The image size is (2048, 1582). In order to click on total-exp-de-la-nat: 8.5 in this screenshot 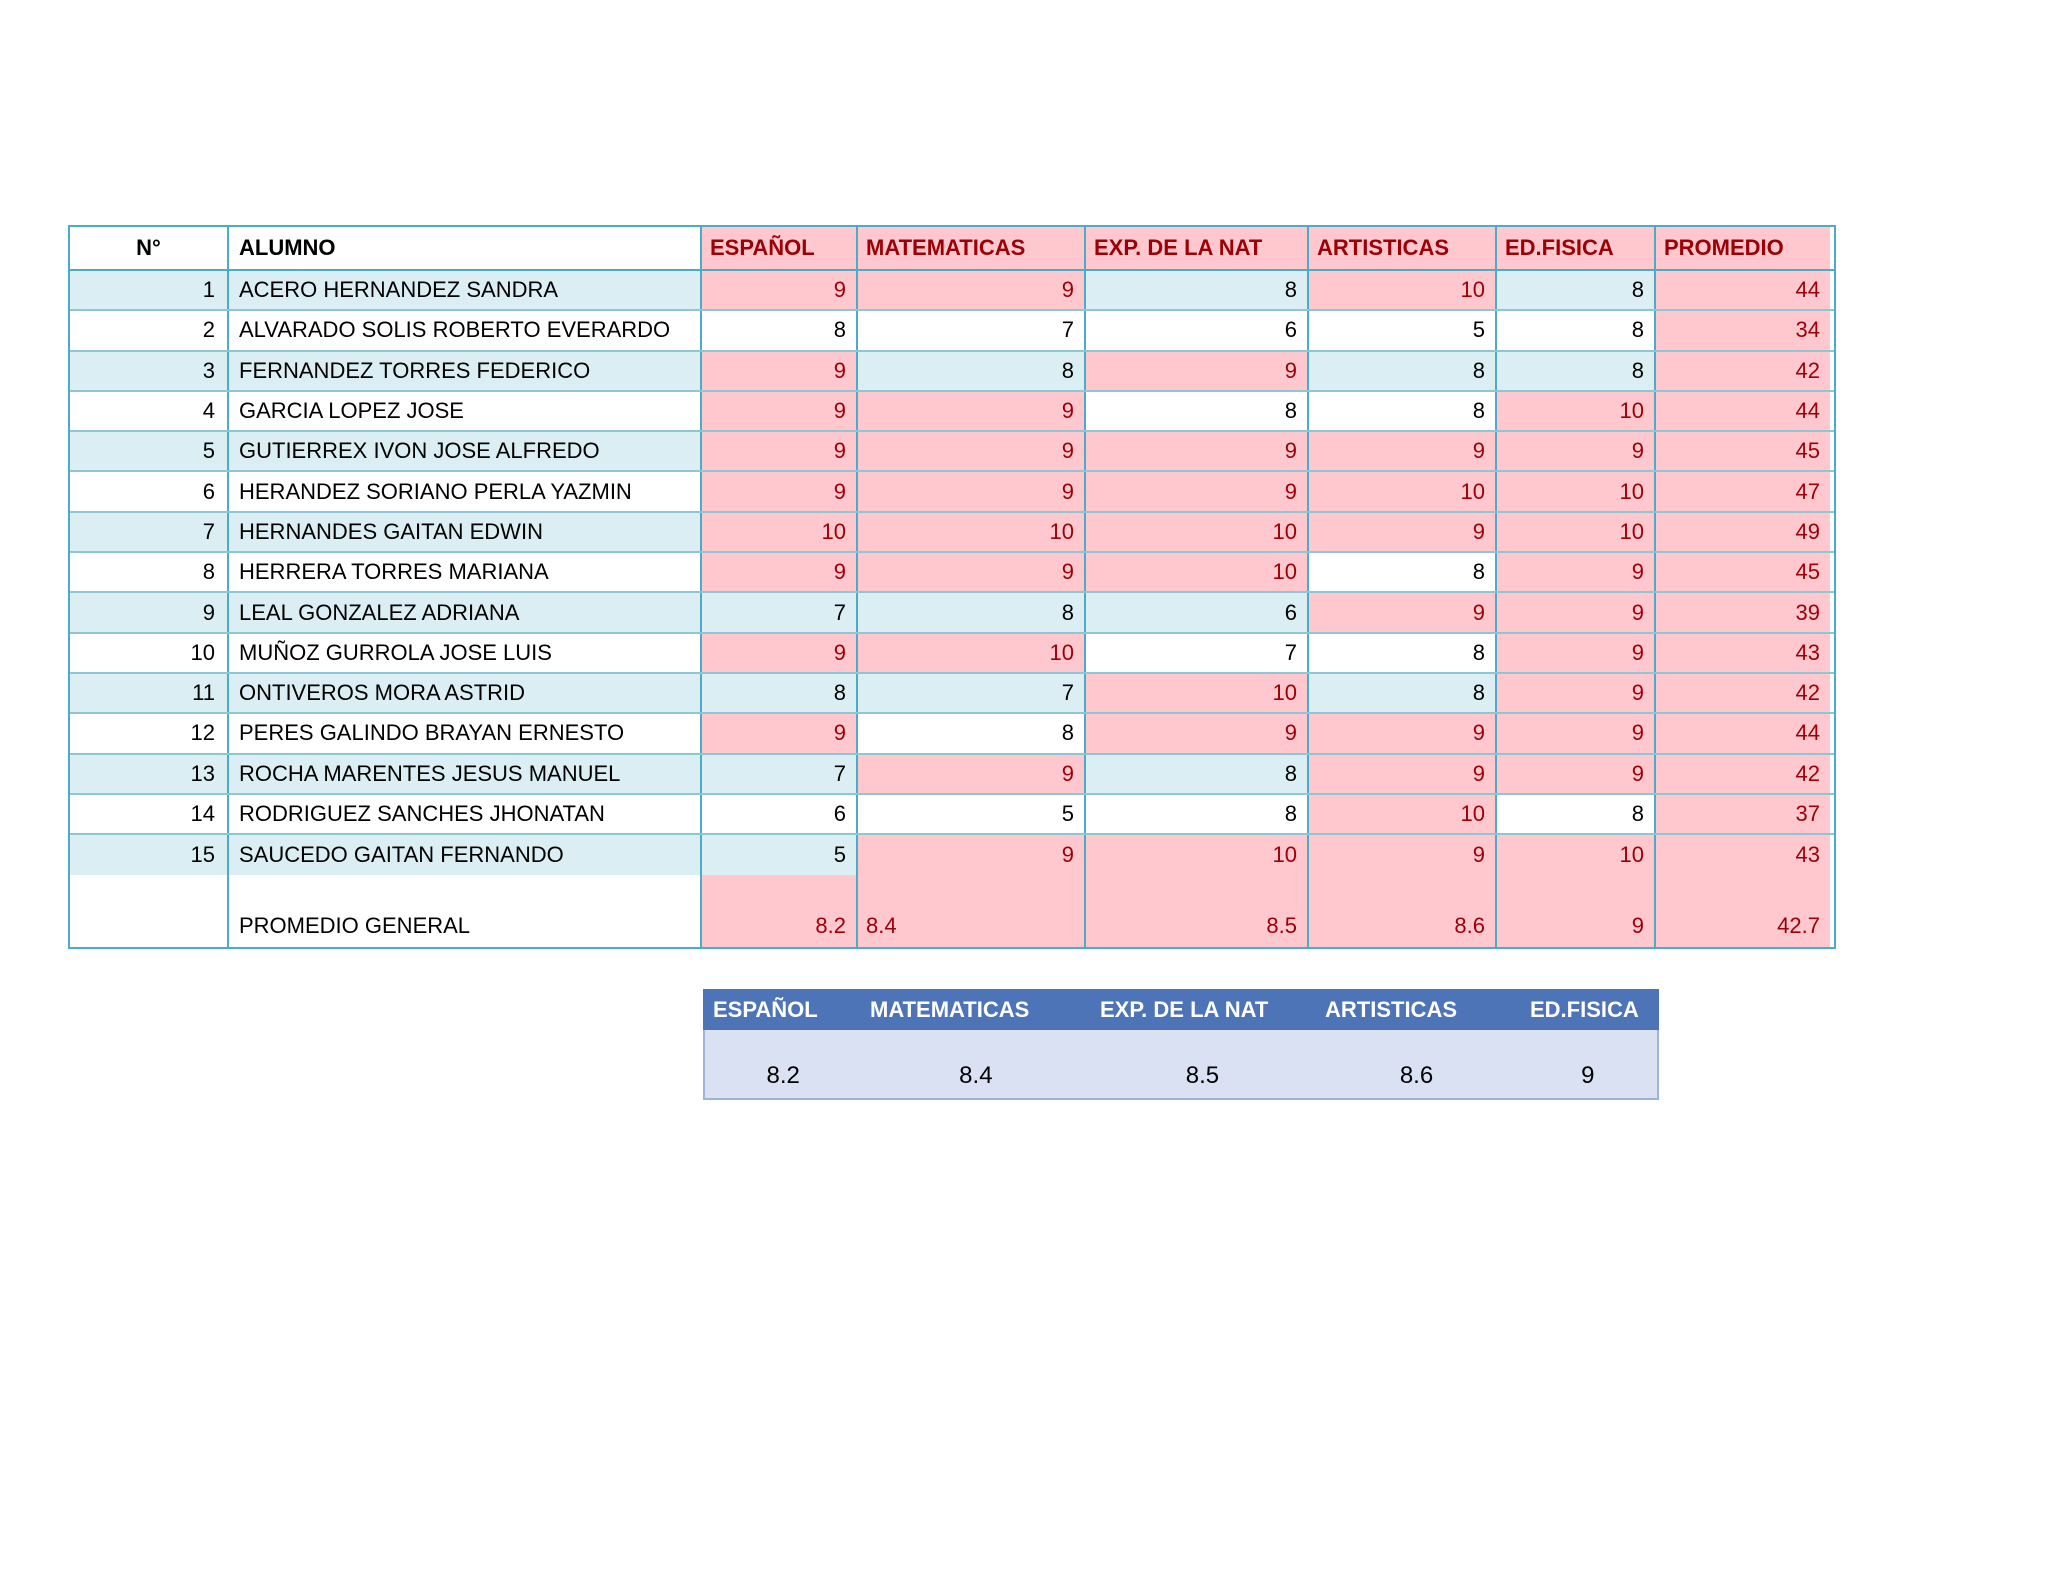, I will do `click(1197, 911)`.